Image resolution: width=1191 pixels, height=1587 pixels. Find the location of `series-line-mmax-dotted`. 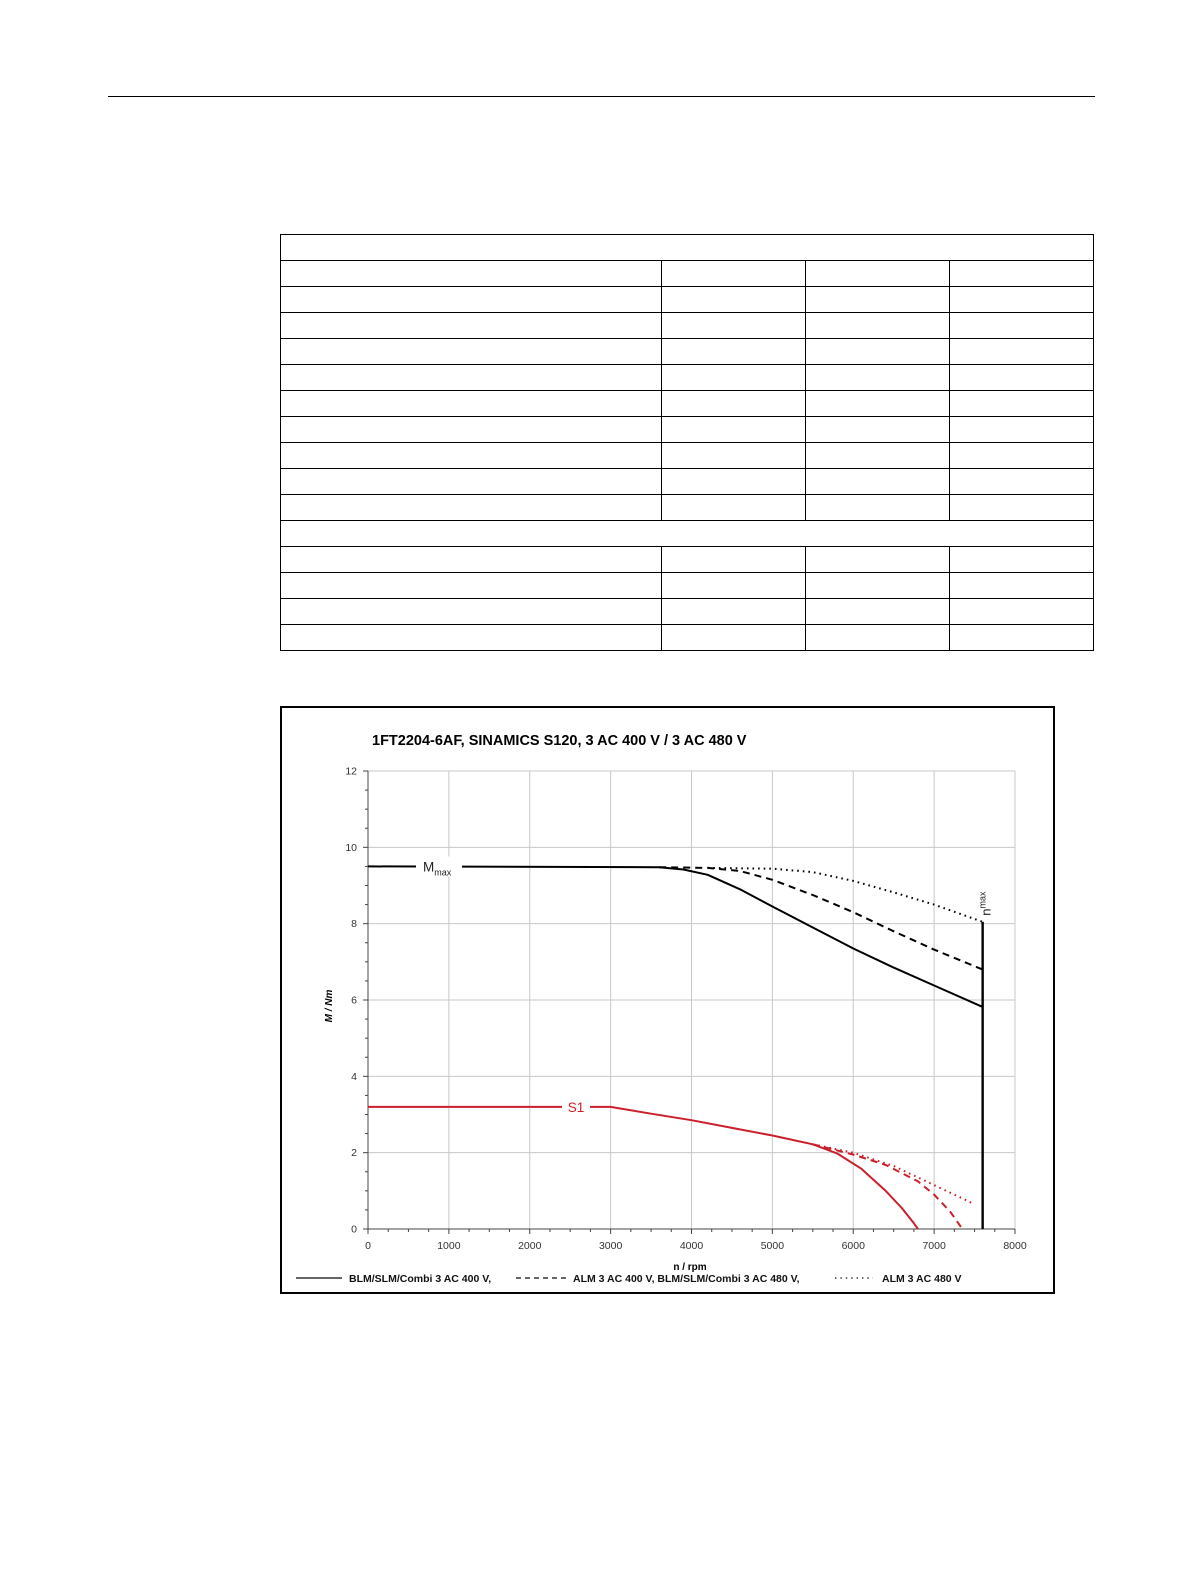

series-line-mmax-dotted is located at coordinates (845, 894).